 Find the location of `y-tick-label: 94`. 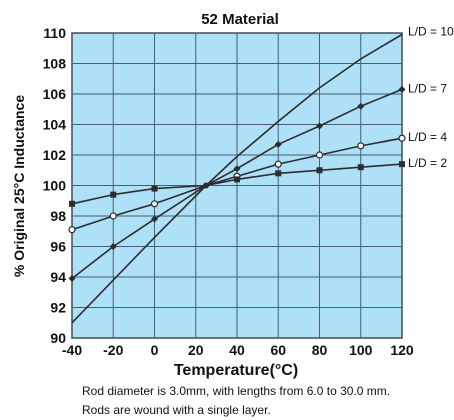

y-tick-label: 94 is located at coordinates (58, 277).